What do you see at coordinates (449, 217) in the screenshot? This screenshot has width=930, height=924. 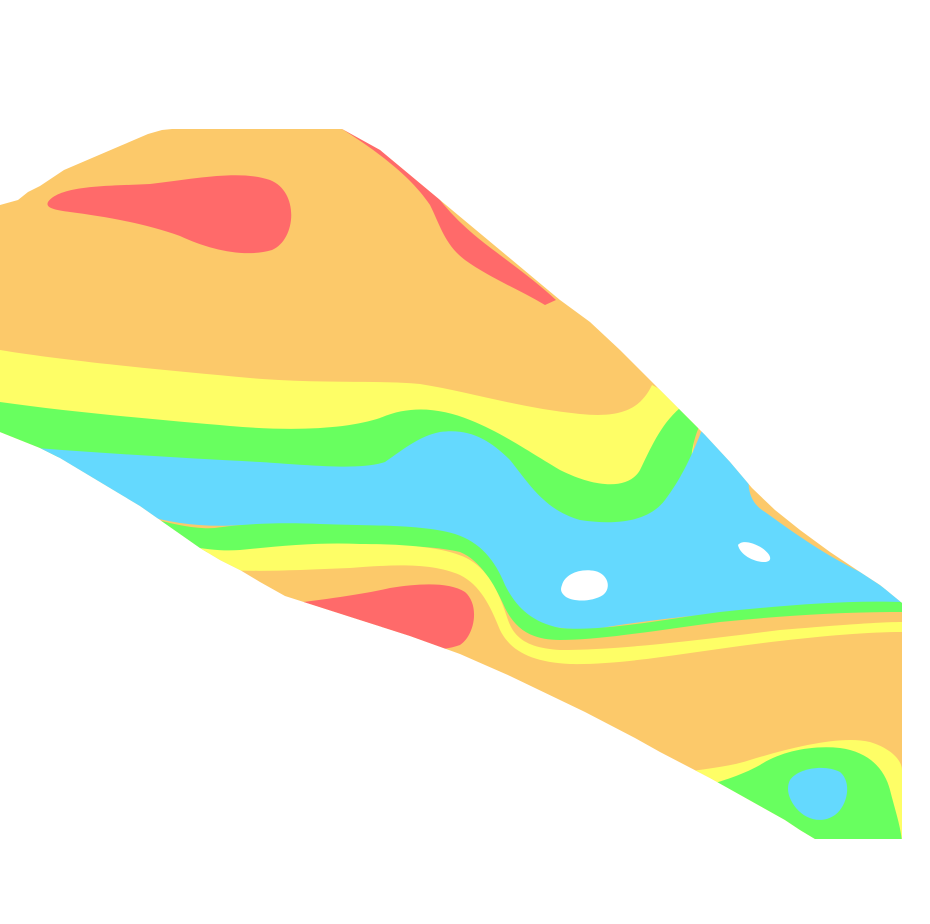 I see `red-edge-strip` at bounding box center [449, 217].